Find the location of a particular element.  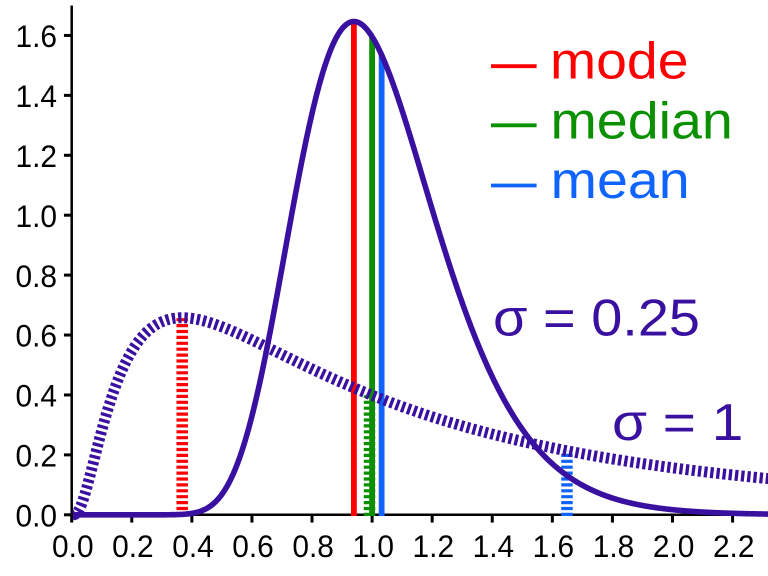

svg-text: σ = 0.25 is located at coordinates (596, 318).